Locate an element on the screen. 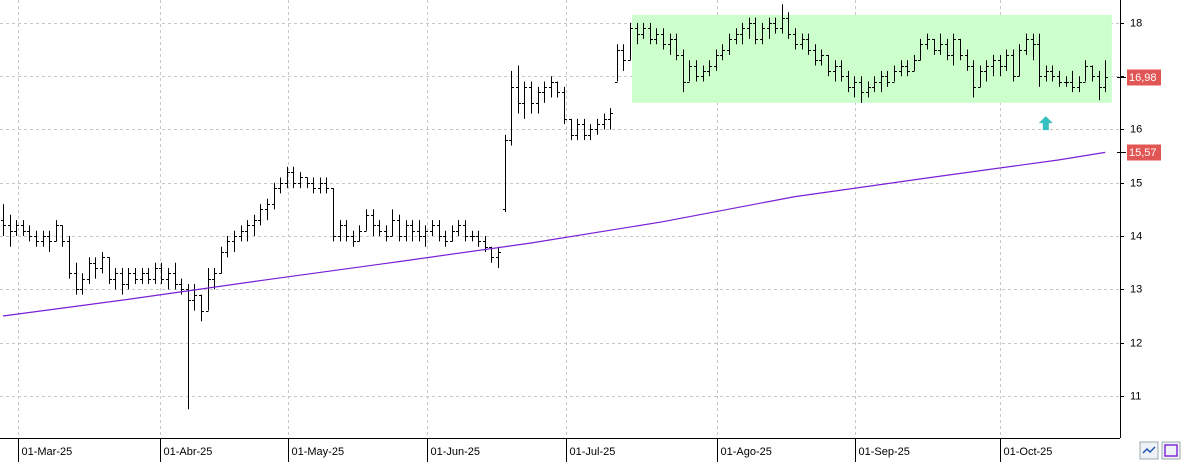 This screenshot has height=462, width=1186. signal-arrow is located at coordinates (1045, 123).